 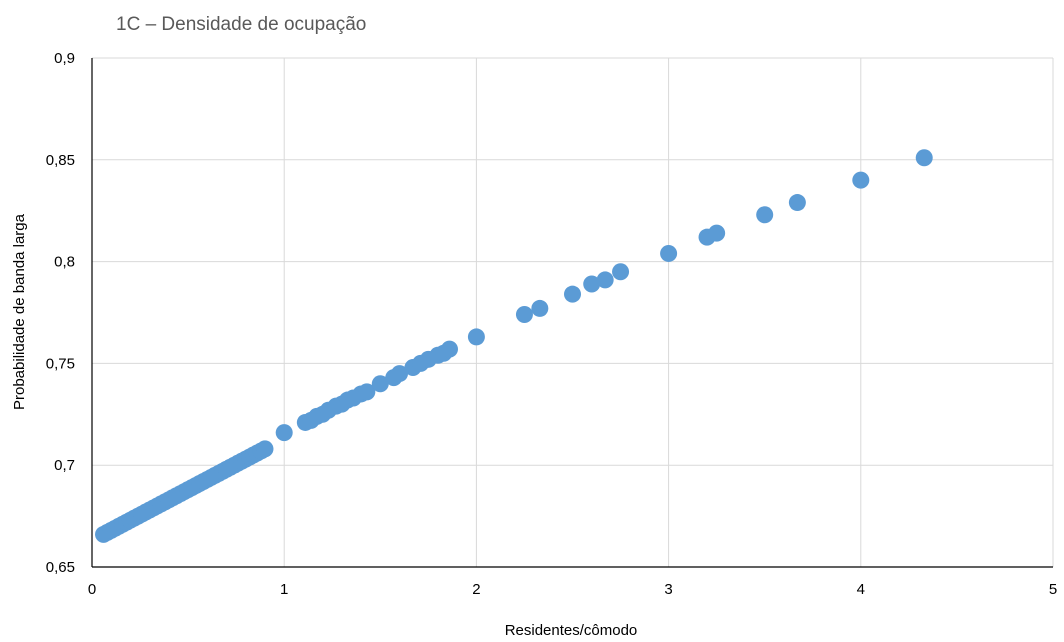 What do you see at coordinates (19, 311) in the screenshot?
I see `y-axis-title: Probabilidade de banda larga` at bounding box center [19, 311].